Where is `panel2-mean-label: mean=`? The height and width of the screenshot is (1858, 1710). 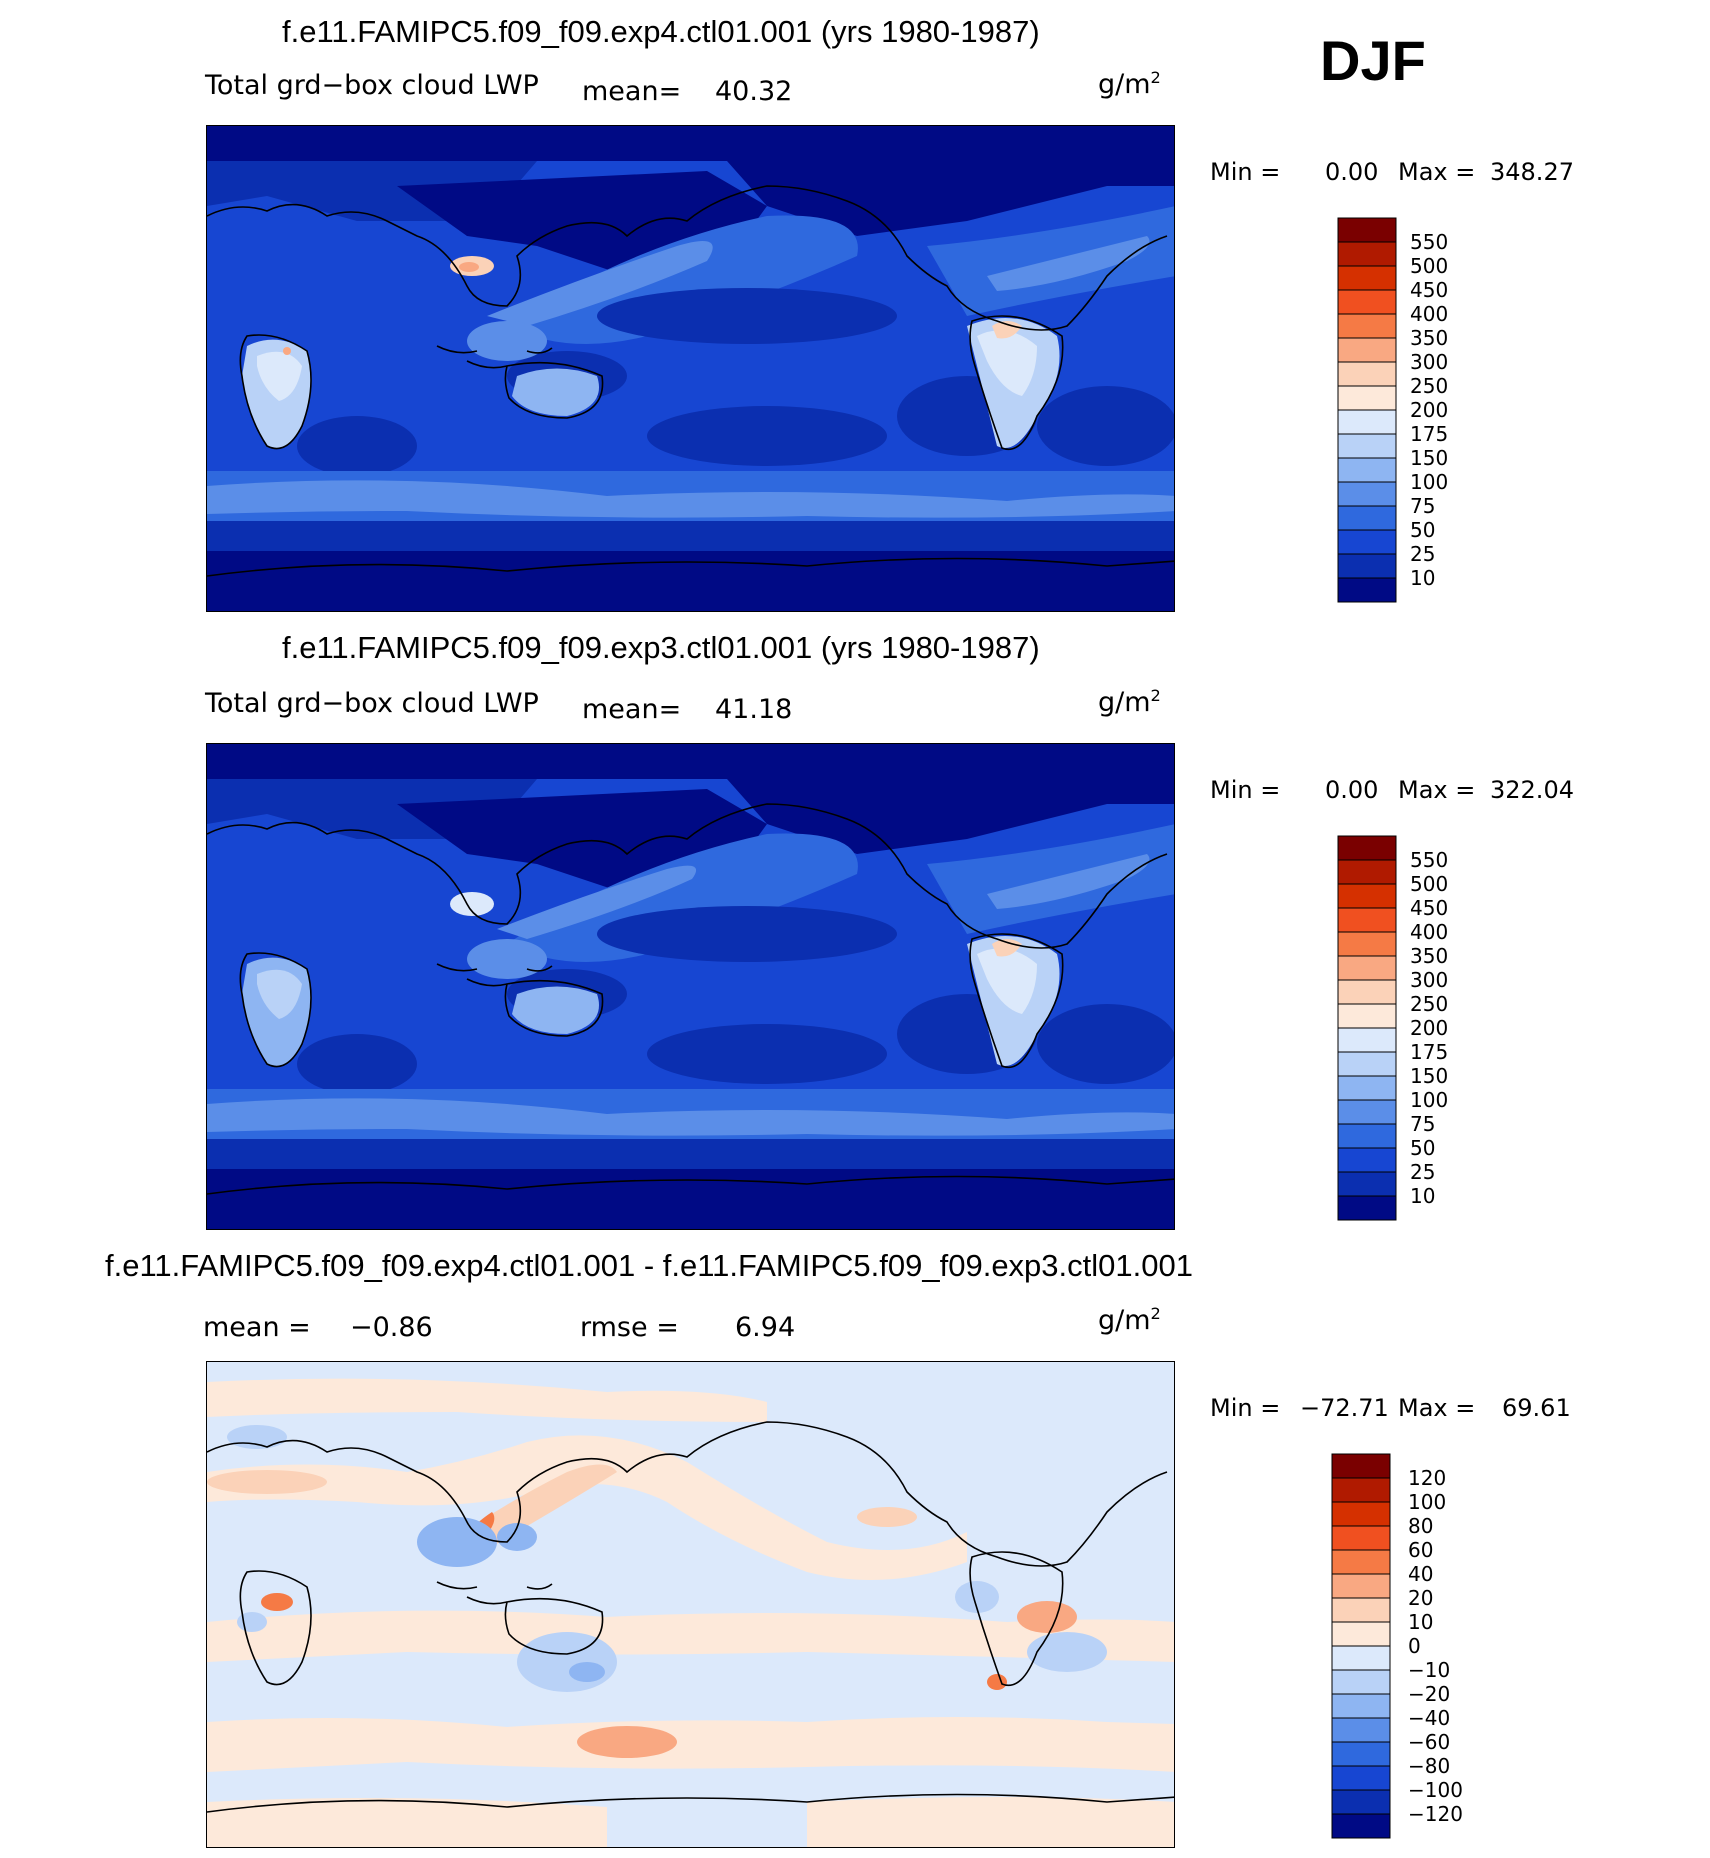 panel2-mean-label: mean= is located at coordinates (632, 709).